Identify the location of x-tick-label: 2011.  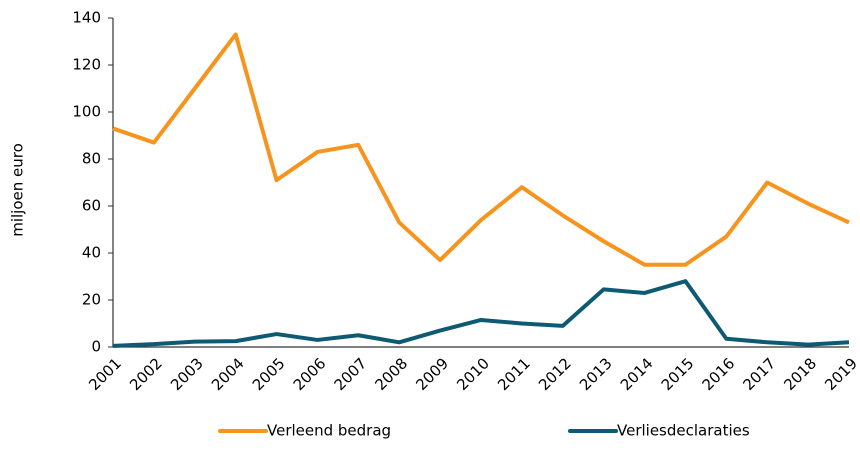
(514, 374).